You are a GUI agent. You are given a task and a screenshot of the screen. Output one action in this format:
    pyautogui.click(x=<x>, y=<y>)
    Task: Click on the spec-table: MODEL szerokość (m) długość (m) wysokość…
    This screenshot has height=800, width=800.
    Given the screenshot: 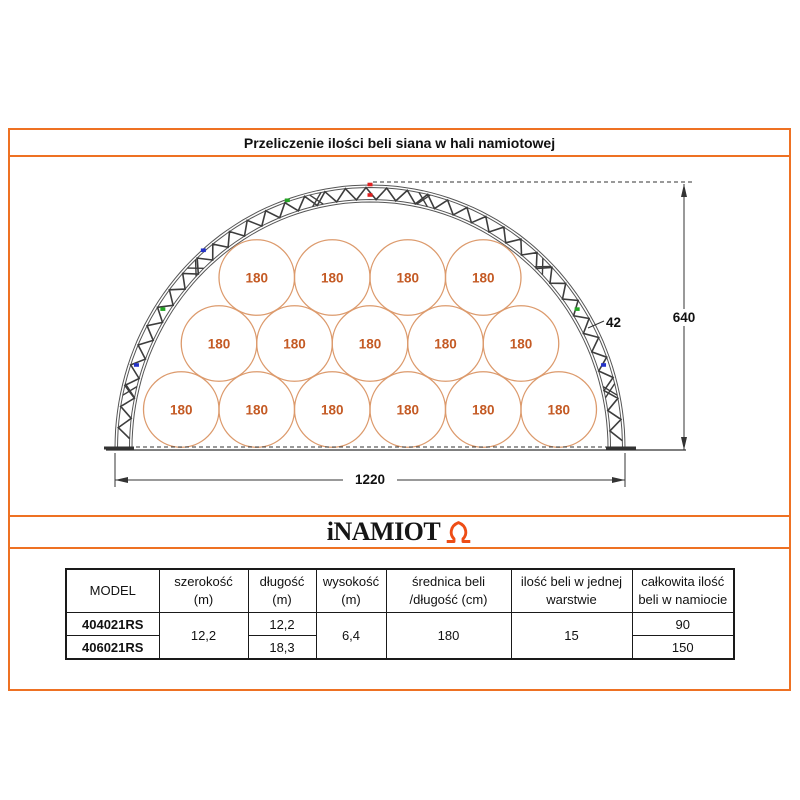 What is the action you would take?
    pyautogui.click(x=400, y=614)
    